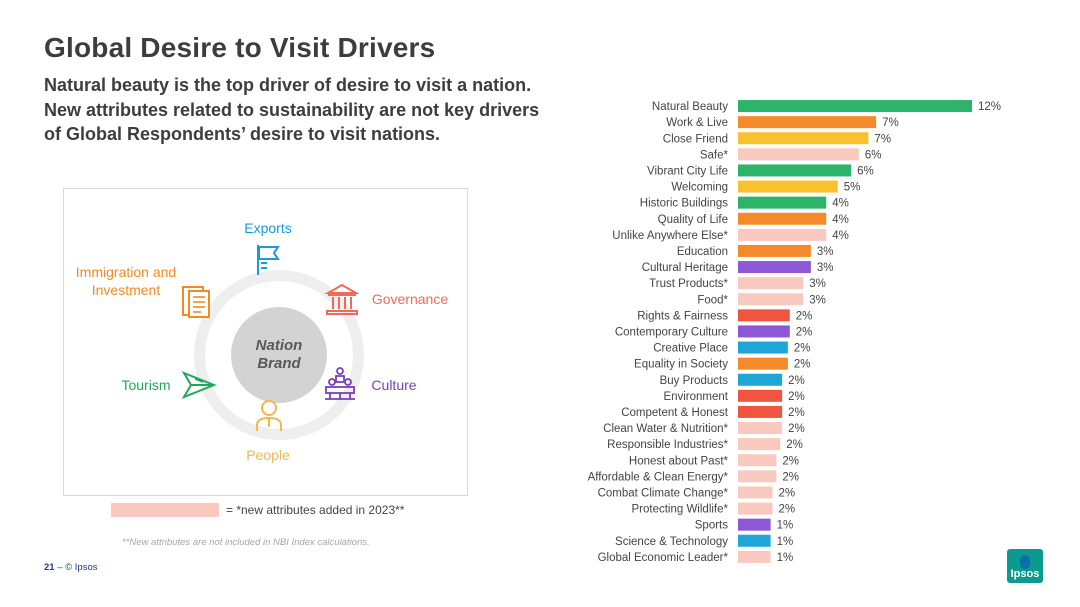 This screenshot has width=1080, height=607. What do you see at coordinates (268, 455) in the screenshot?
I see `people-label: People` at bounding box center [268, 455].